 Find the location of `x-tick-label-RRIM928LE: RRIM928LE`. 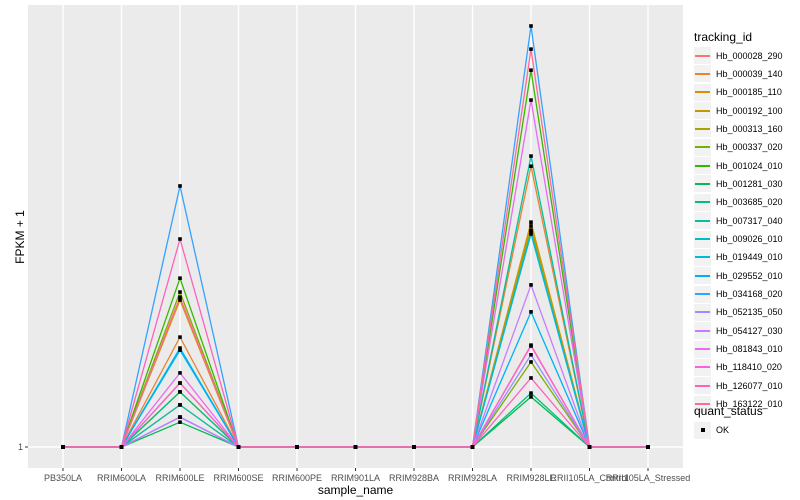

x-tick-label-RRIM928LE: RRIM928LE is located at coordinates (531, 478).